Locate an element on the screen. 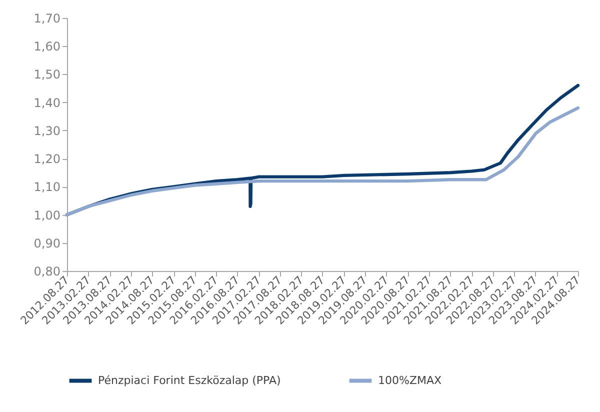  y-tick-label: 1,10 is located at coordinates (47, 187).